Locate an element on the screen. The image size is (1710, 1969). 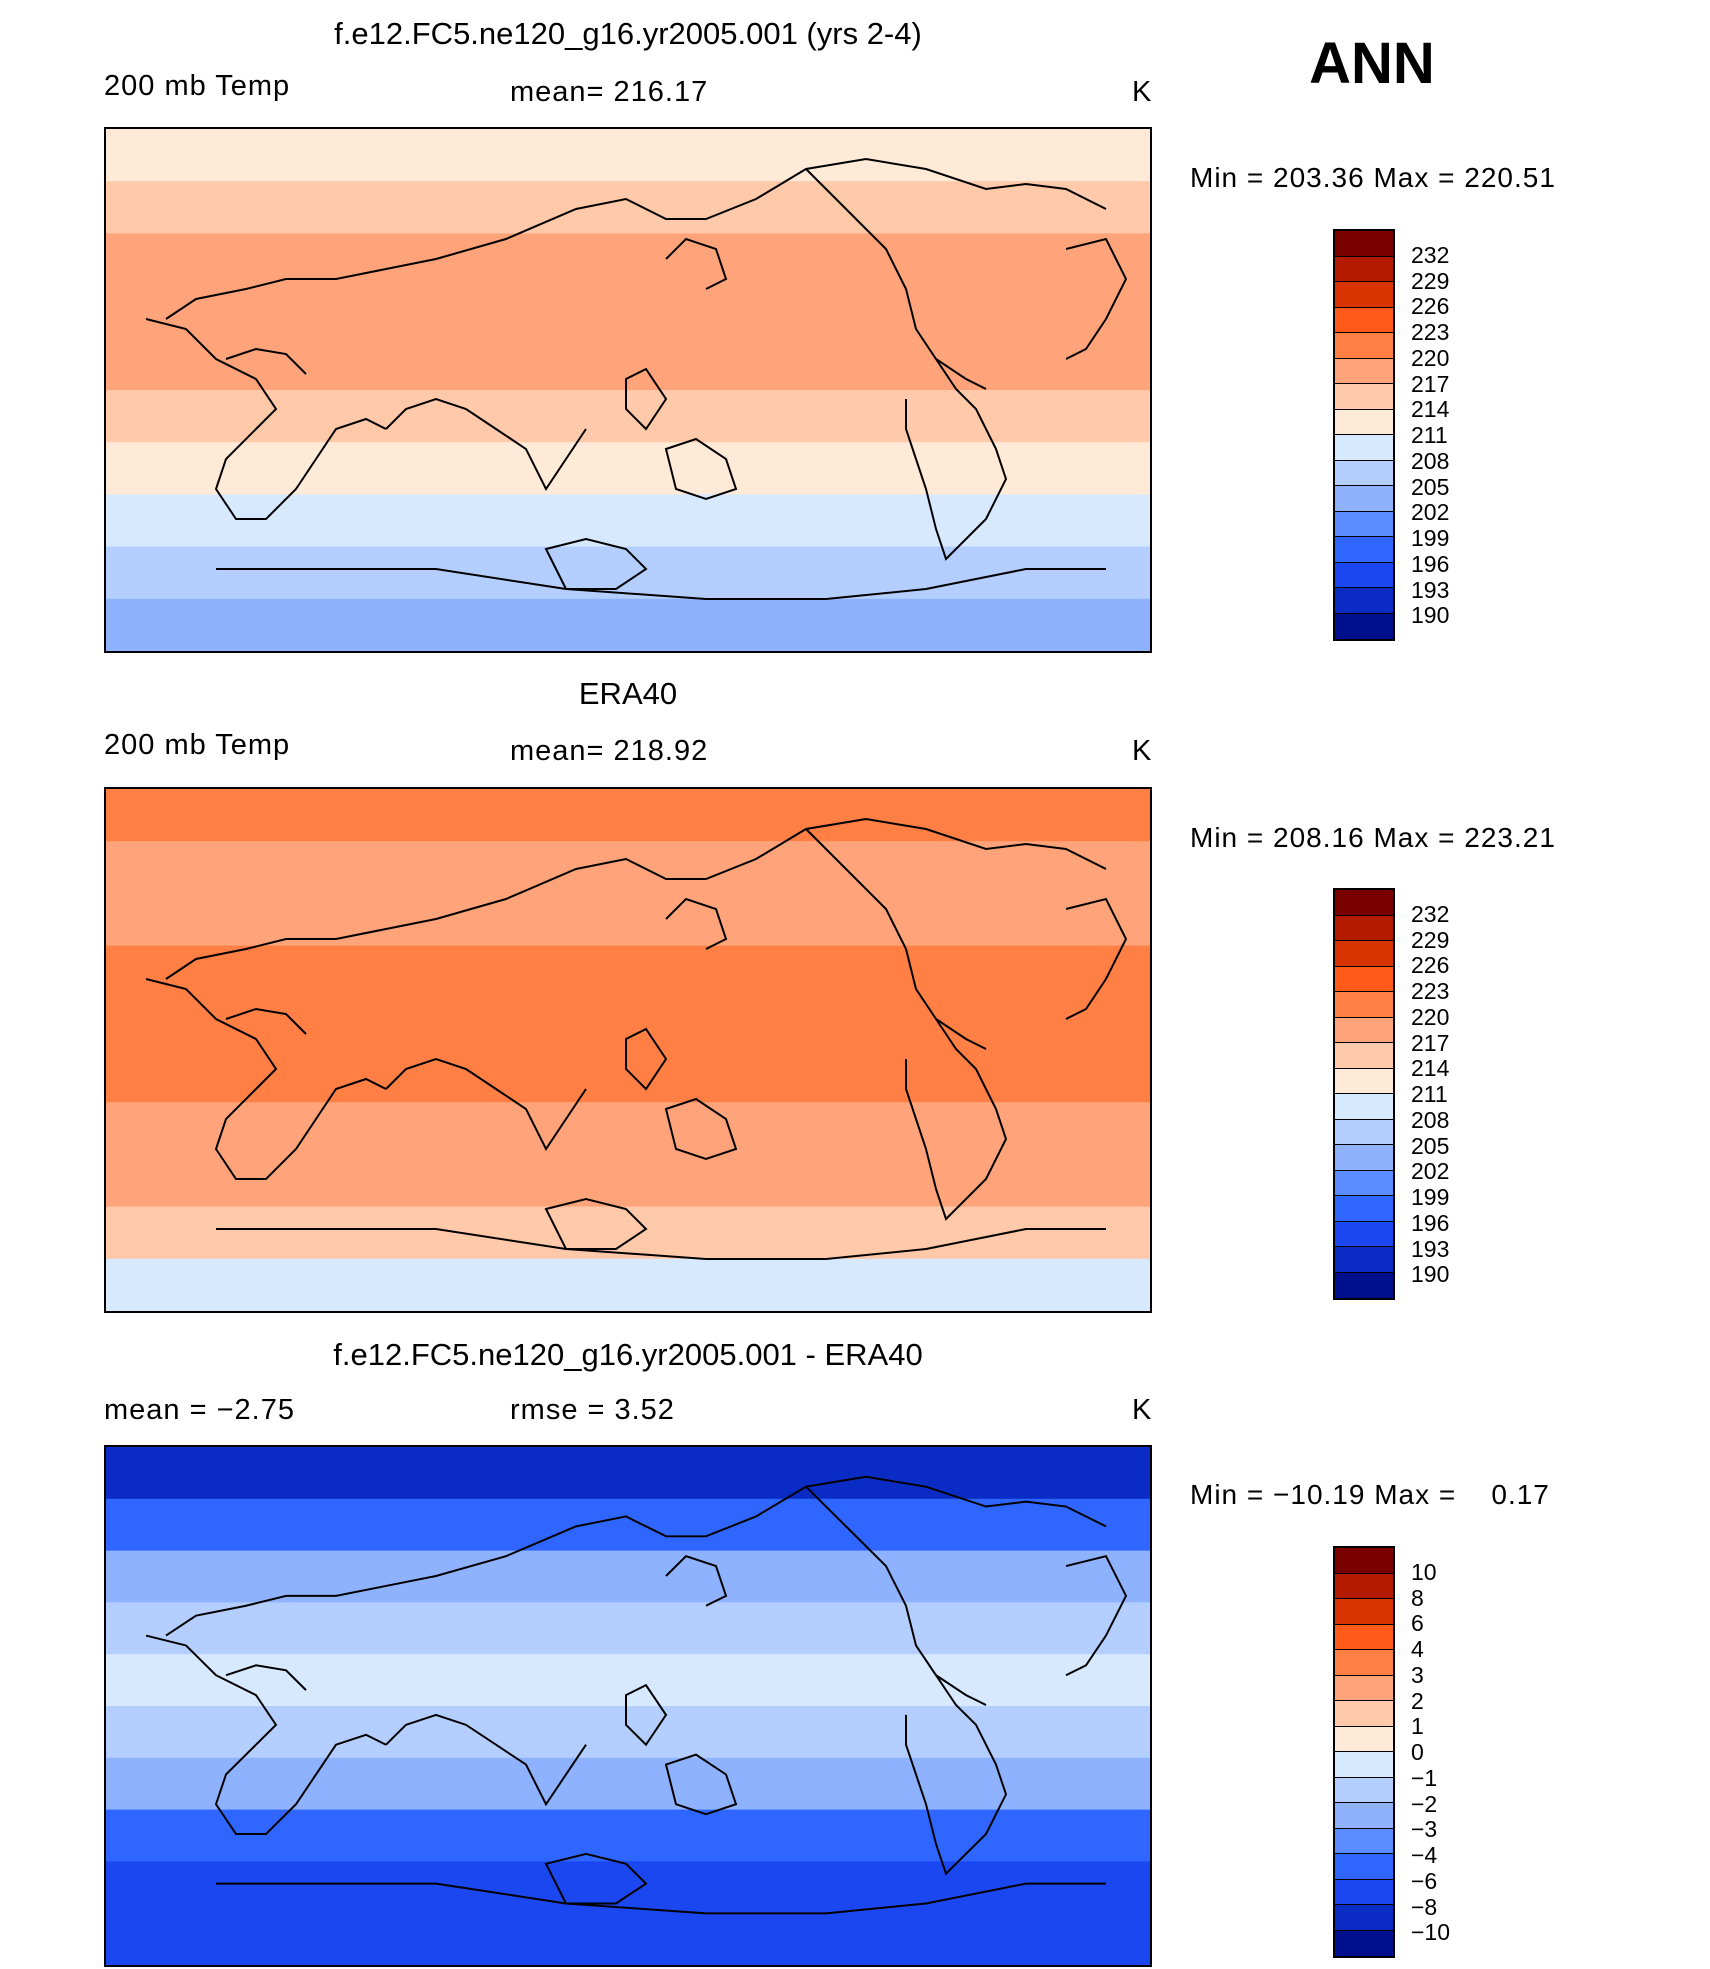
colorbar-label: −4 is located at coordinates (1424, 1855).